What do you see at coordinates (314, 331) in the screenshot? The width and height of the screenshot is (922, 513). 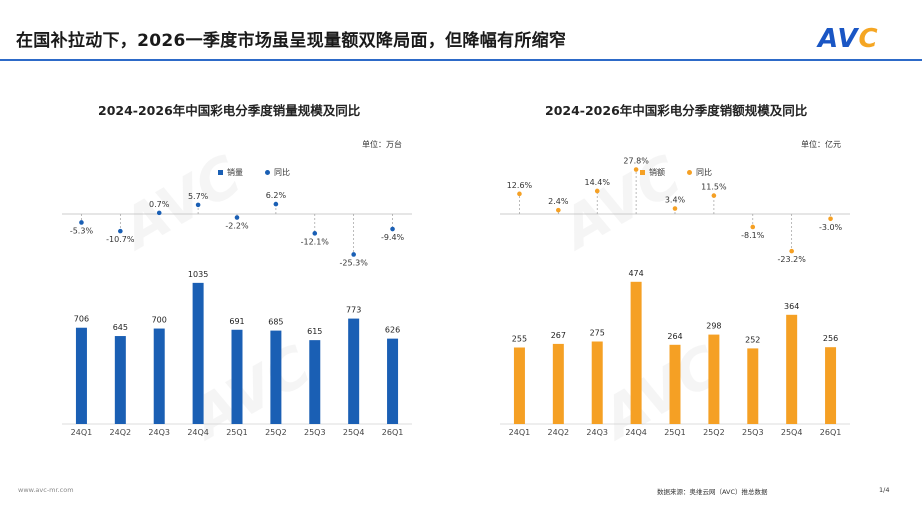 I see `bar-value-label: 615` at bounding box center [314, 331].